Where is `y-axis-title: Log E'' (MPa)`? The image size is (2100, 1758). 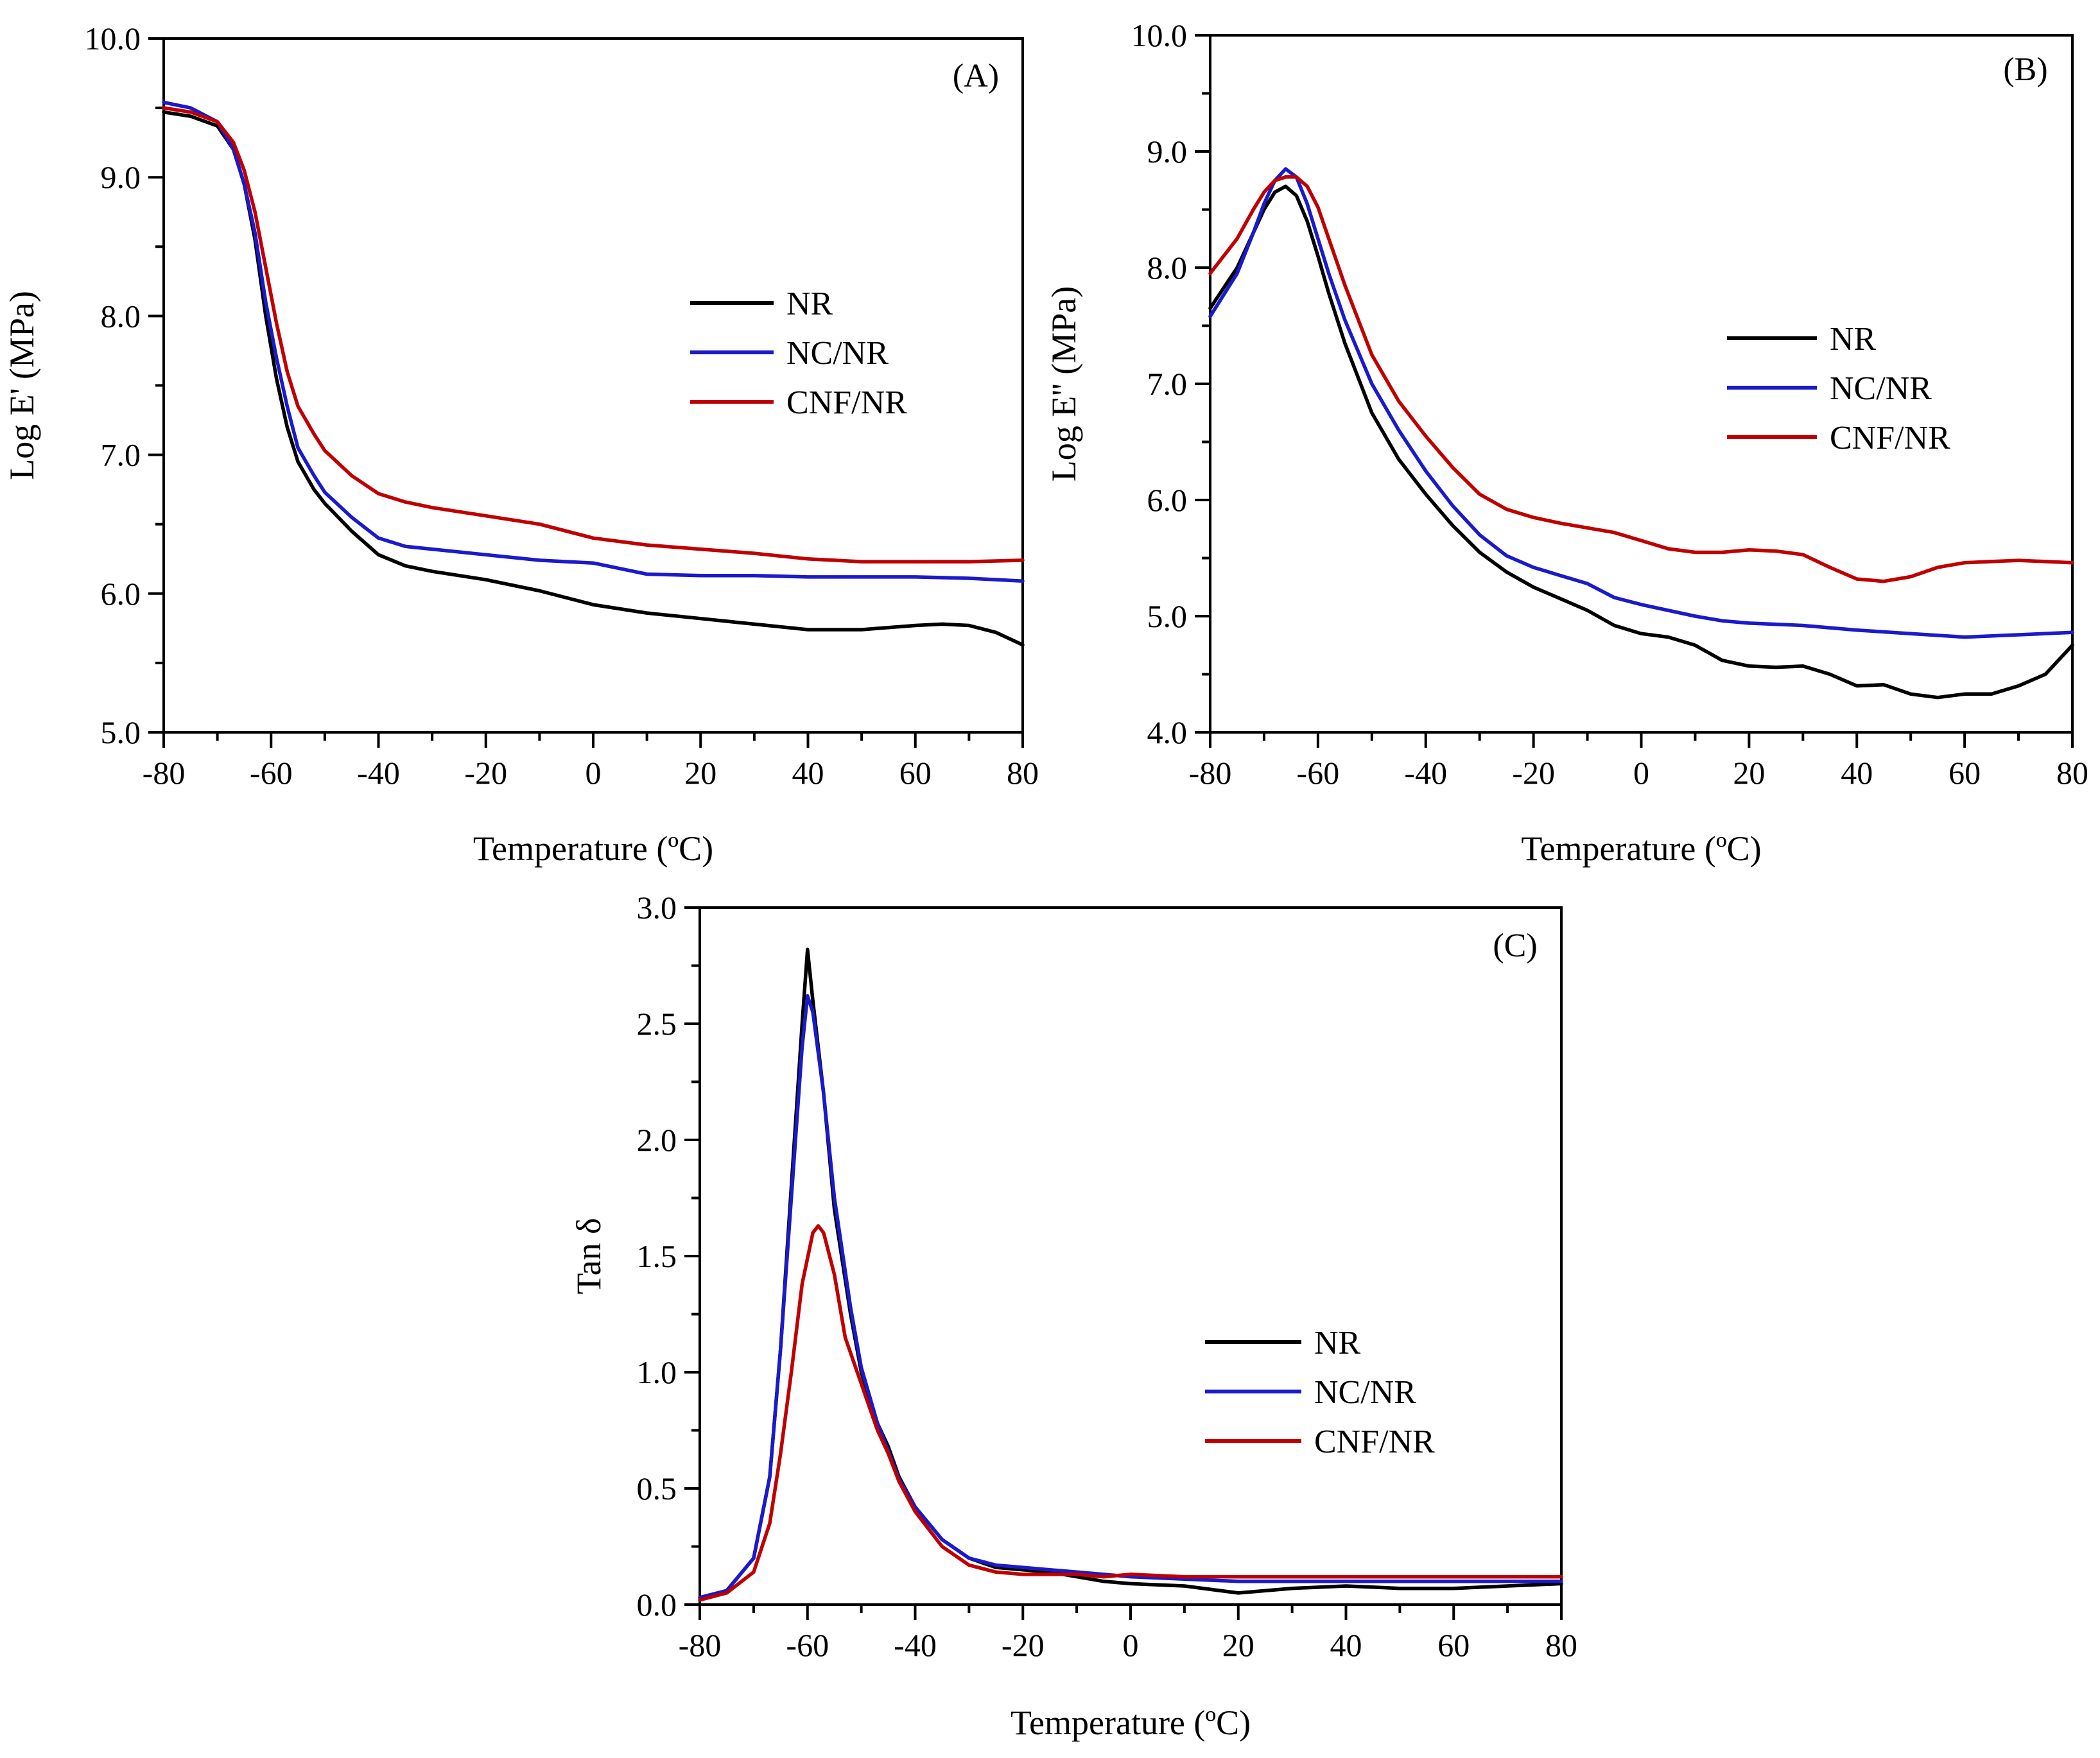 y-axis-title: Log E'' (MPa) is located at coordinates (1064, 383).